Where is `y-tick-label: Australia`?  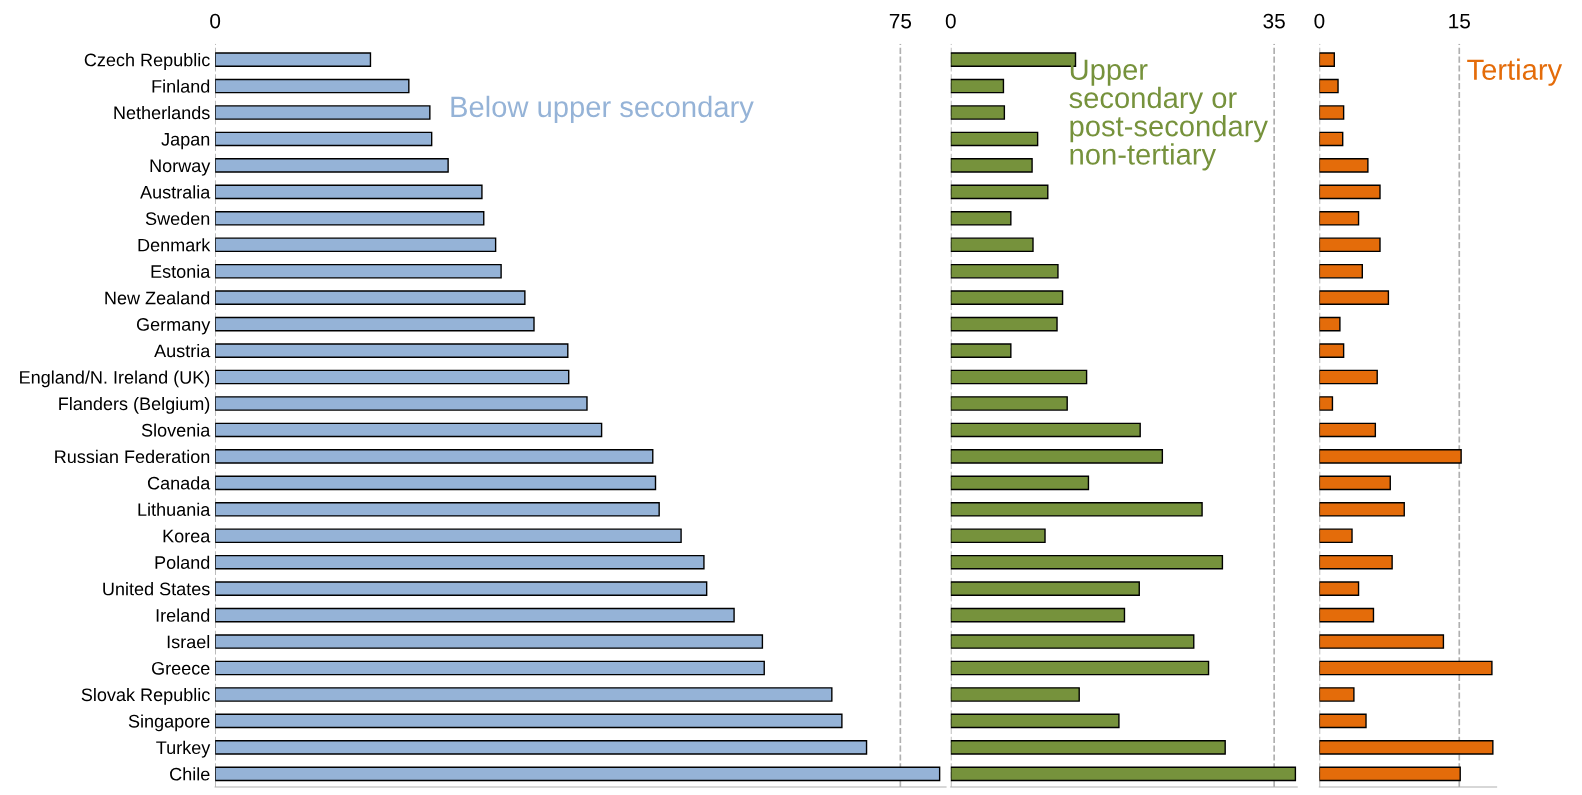
y-tick-label: Australia is located at coordinates (175, 192).